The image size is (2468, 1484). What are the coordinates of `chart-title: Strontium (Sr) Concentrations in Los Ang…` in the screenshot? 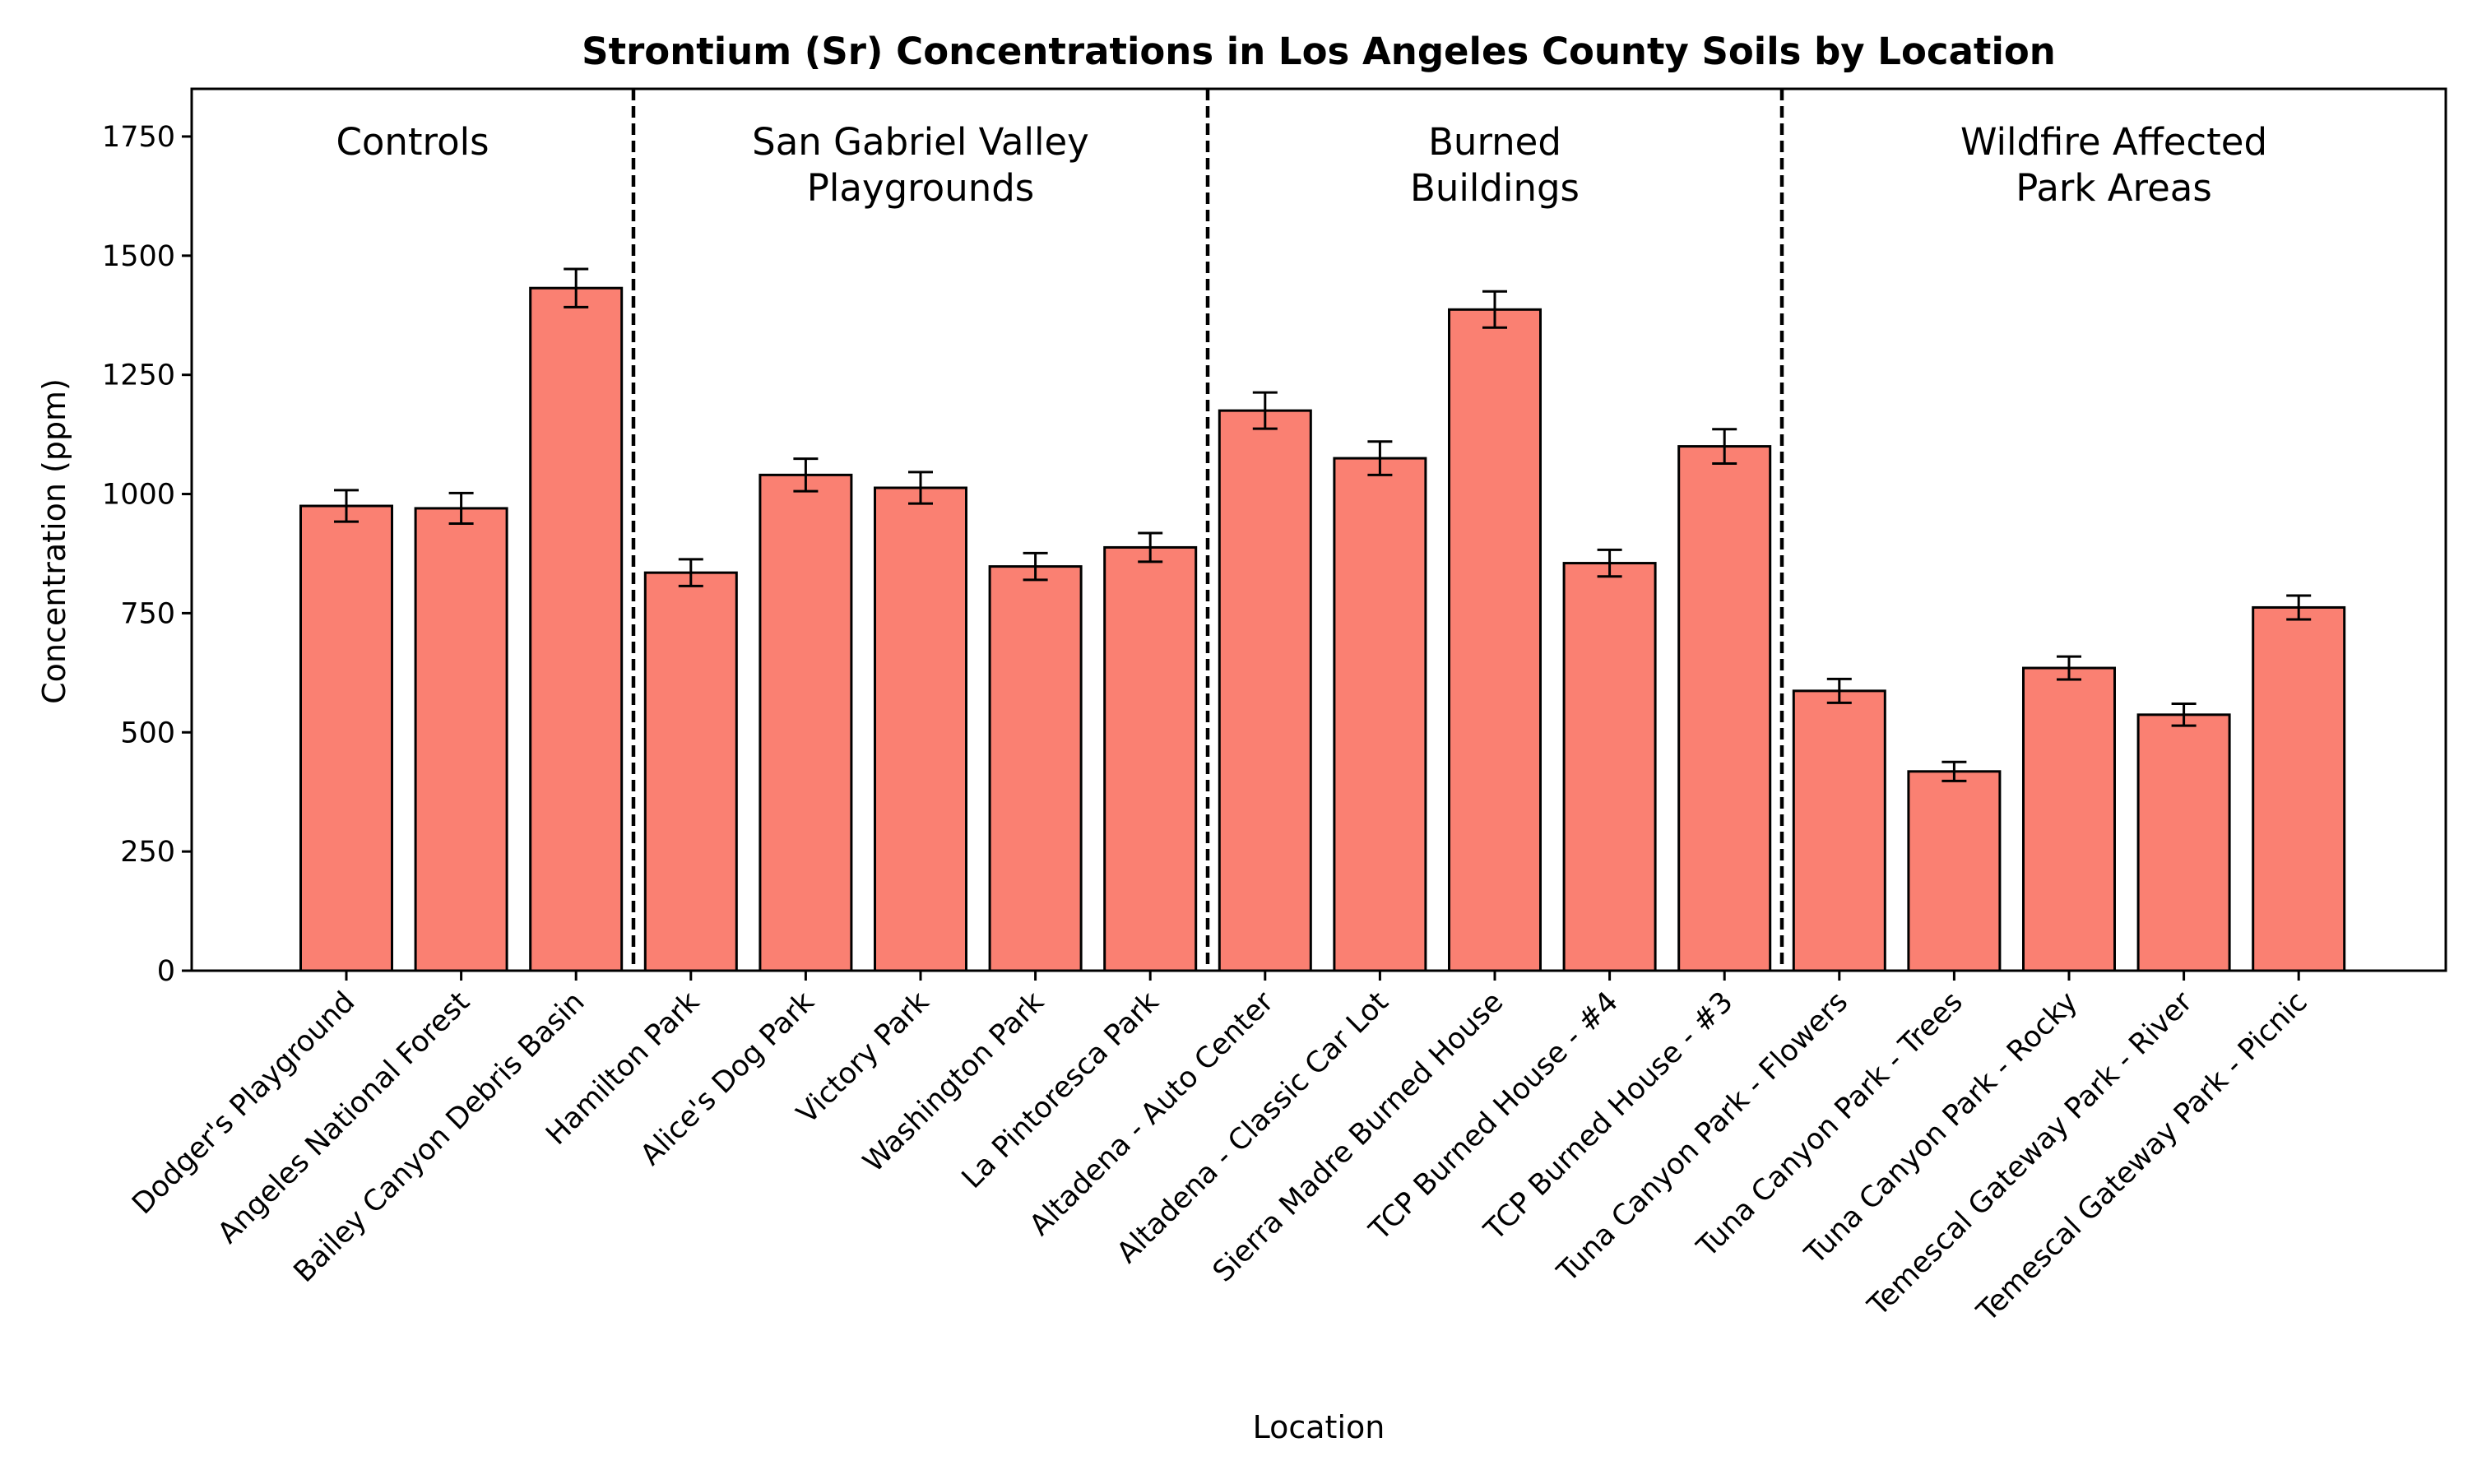 It's located at (1319, 51).